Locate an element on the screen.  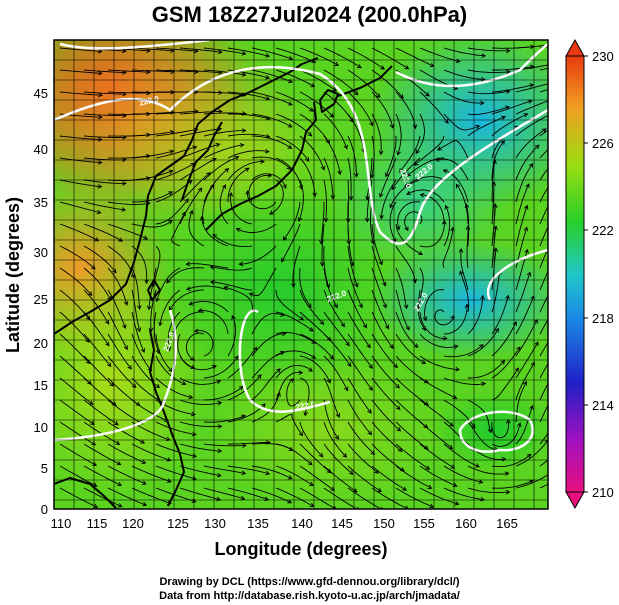
colorbar-label: 214 is located at coordinates (603, 405).